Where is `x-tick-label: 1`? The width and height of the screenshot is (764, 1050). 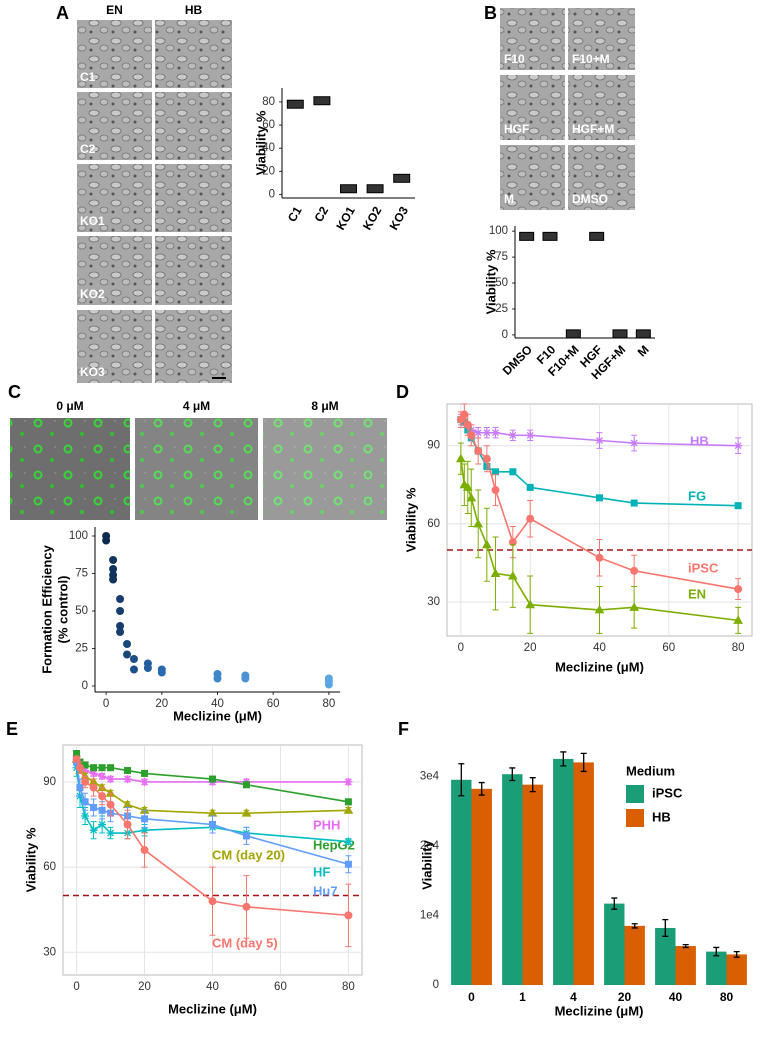
x-tick-label: 1 is located at coordinates (522, 997).